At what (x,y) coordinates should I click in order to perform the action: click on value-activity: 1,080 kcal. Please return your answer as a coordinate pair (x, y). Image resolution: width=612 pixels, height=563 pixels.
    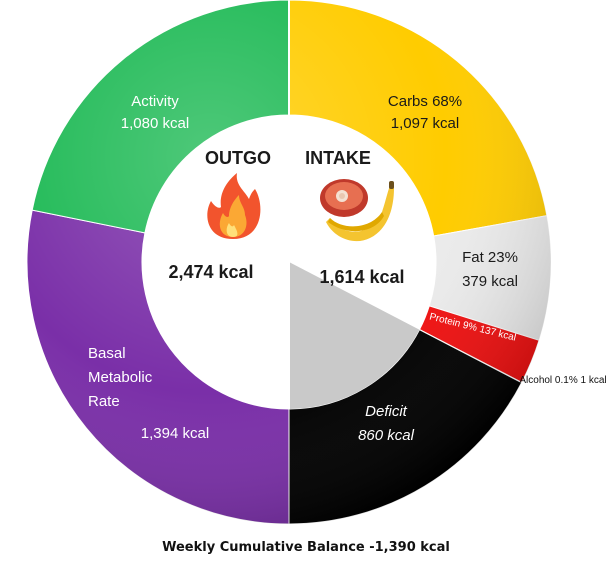
    Looking at the image, I should click on (155, 123).